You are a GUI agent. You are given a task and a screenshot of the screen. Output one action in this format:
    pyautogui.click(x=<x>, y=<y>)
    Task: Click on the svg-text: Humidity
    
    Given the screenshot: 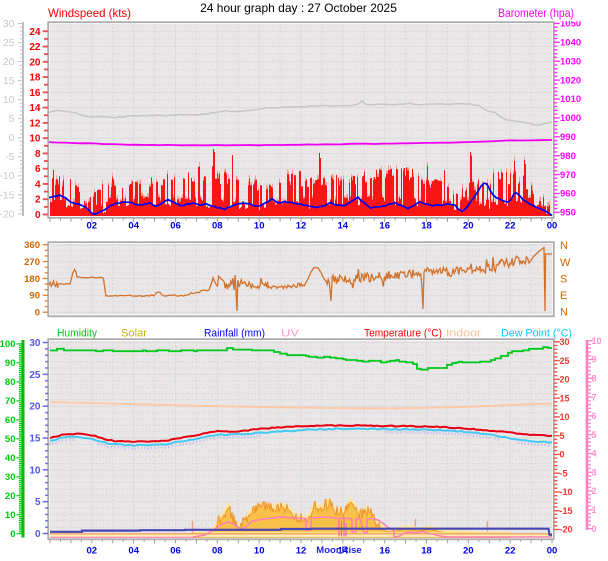 What is the action you would take?
    pyautogui.click(x=77, y=334)
    